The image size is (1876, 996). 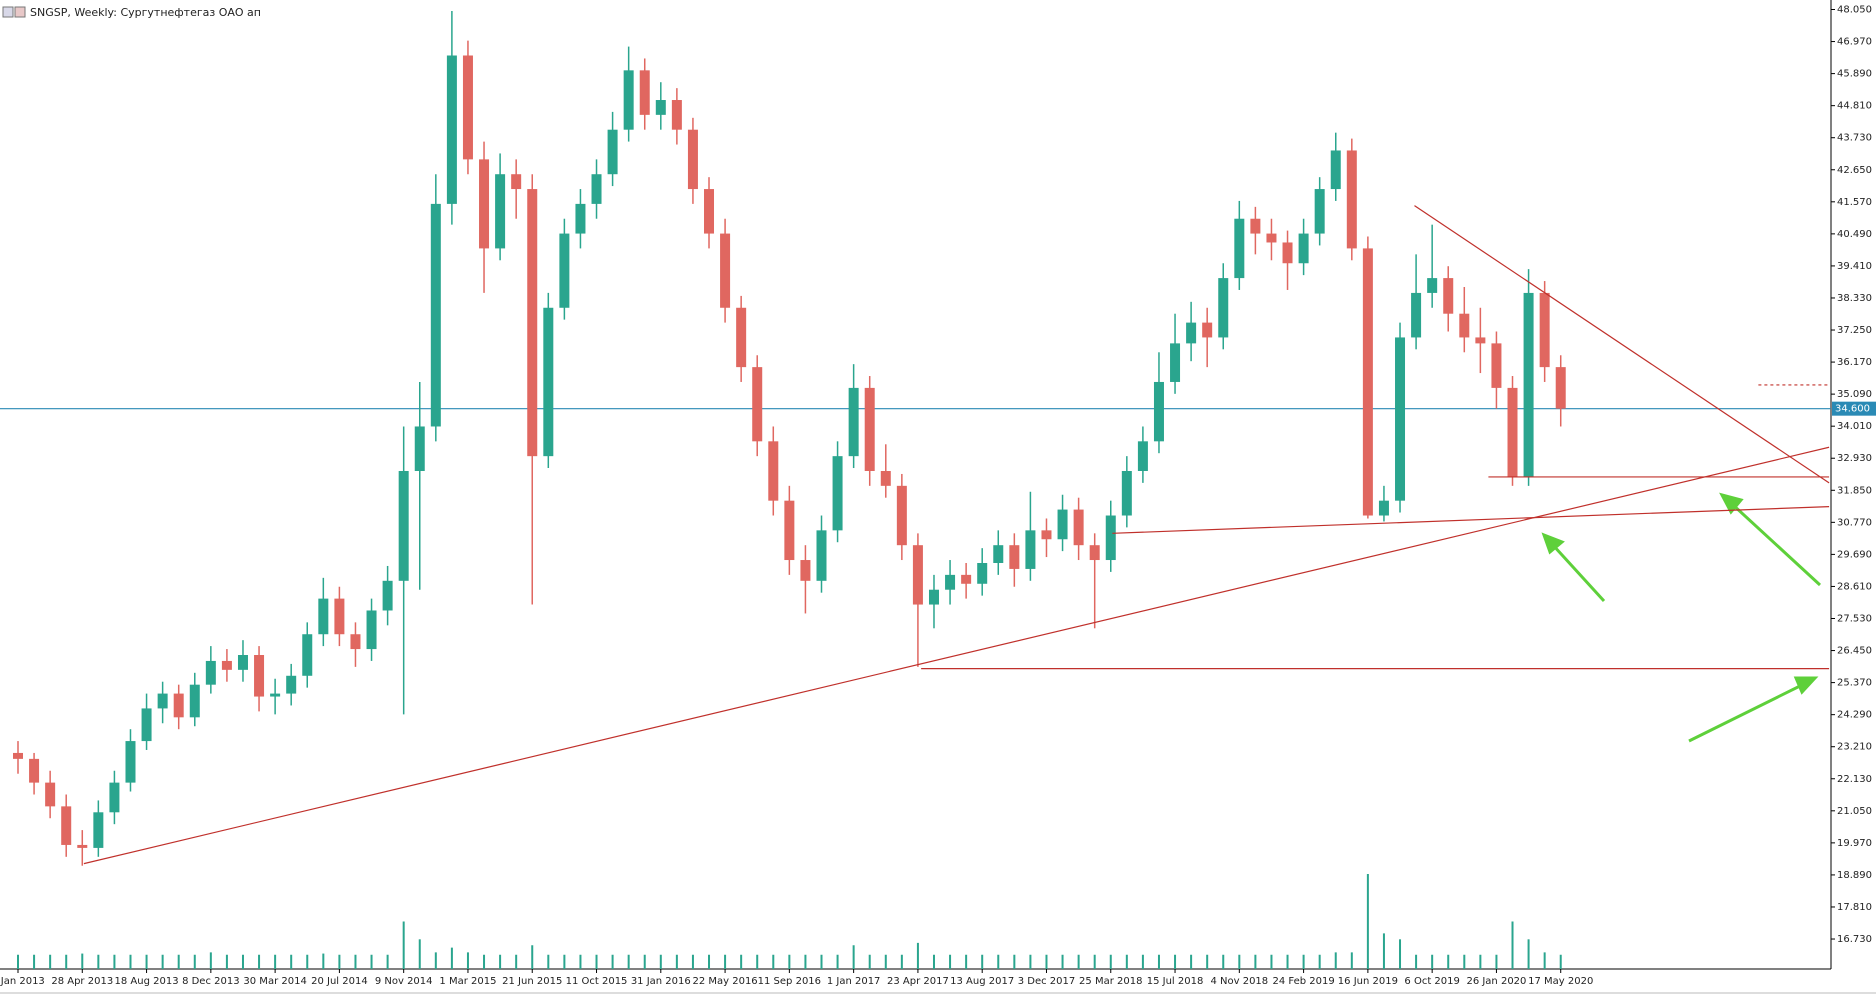 I want to click on y-tick-label: 27.530, so click(x=1854, y=618).